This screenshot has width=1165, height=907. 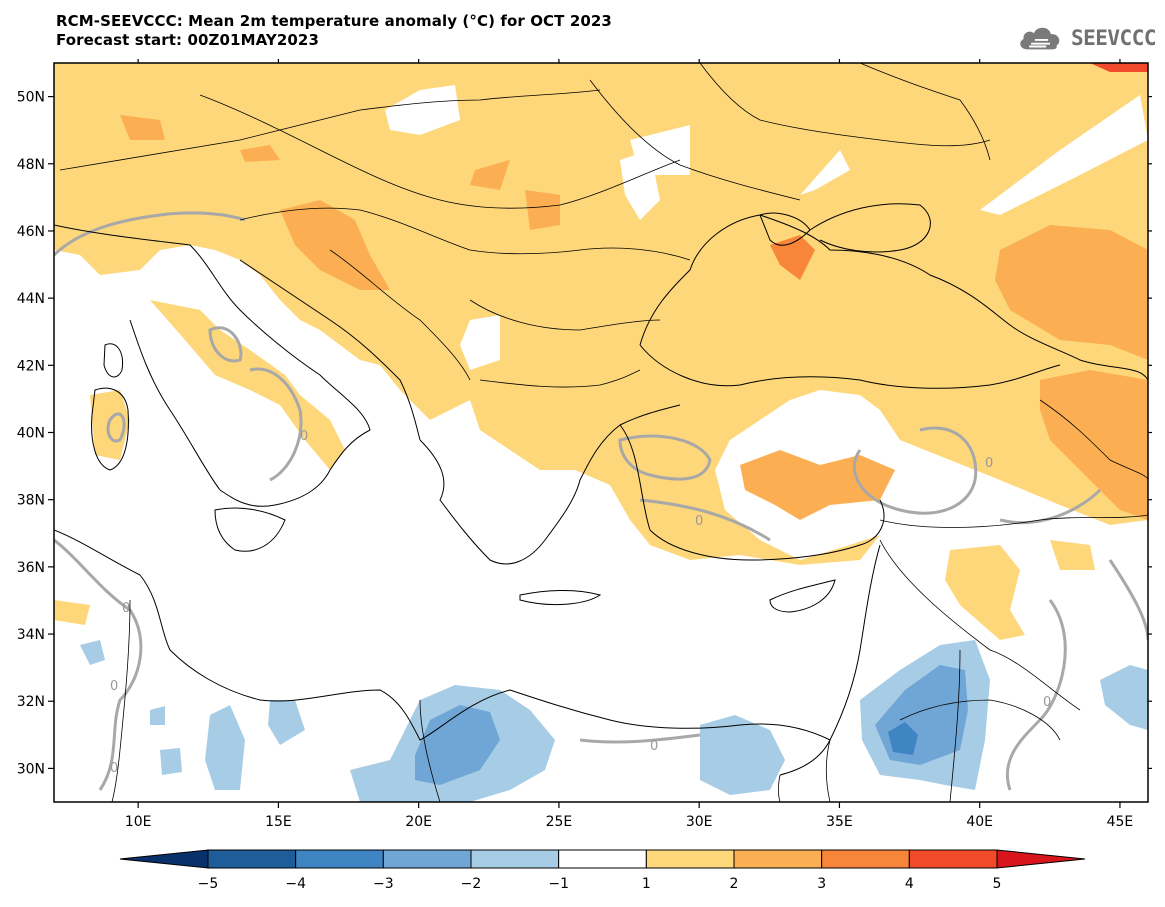 I want to click on anomaly-region-neutral-serbia, so click(x=480, y=342).